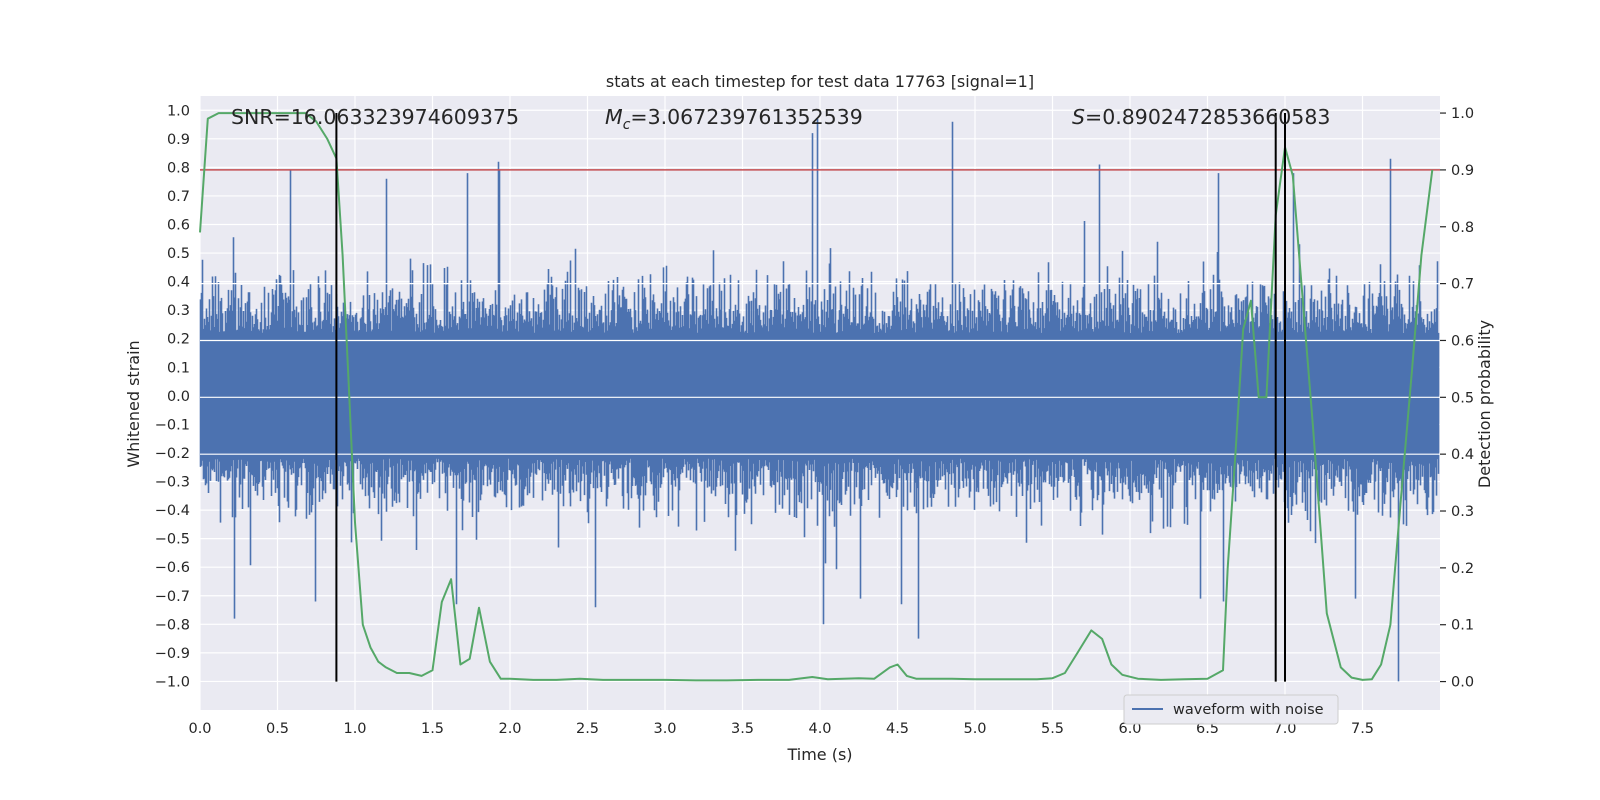 The width and height of the screenshot is (1600, 800). Describe the element at coordinates (178, 368) in the screenshot. I see `y-tick-label: 0.1` at that location.